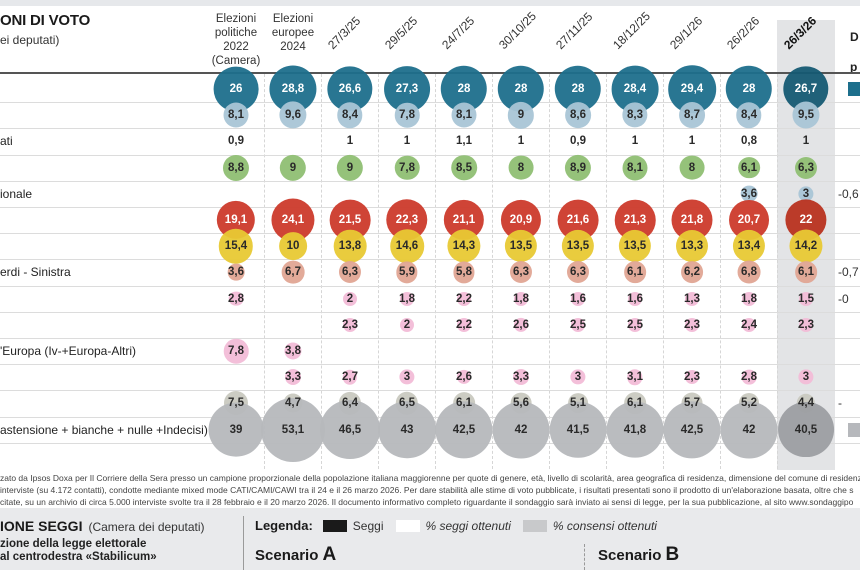 This screenshot has width=860, height=570. Describe the element at coordinates (521, 430) in the screenshot. I see `data-cell: 42` at that location.